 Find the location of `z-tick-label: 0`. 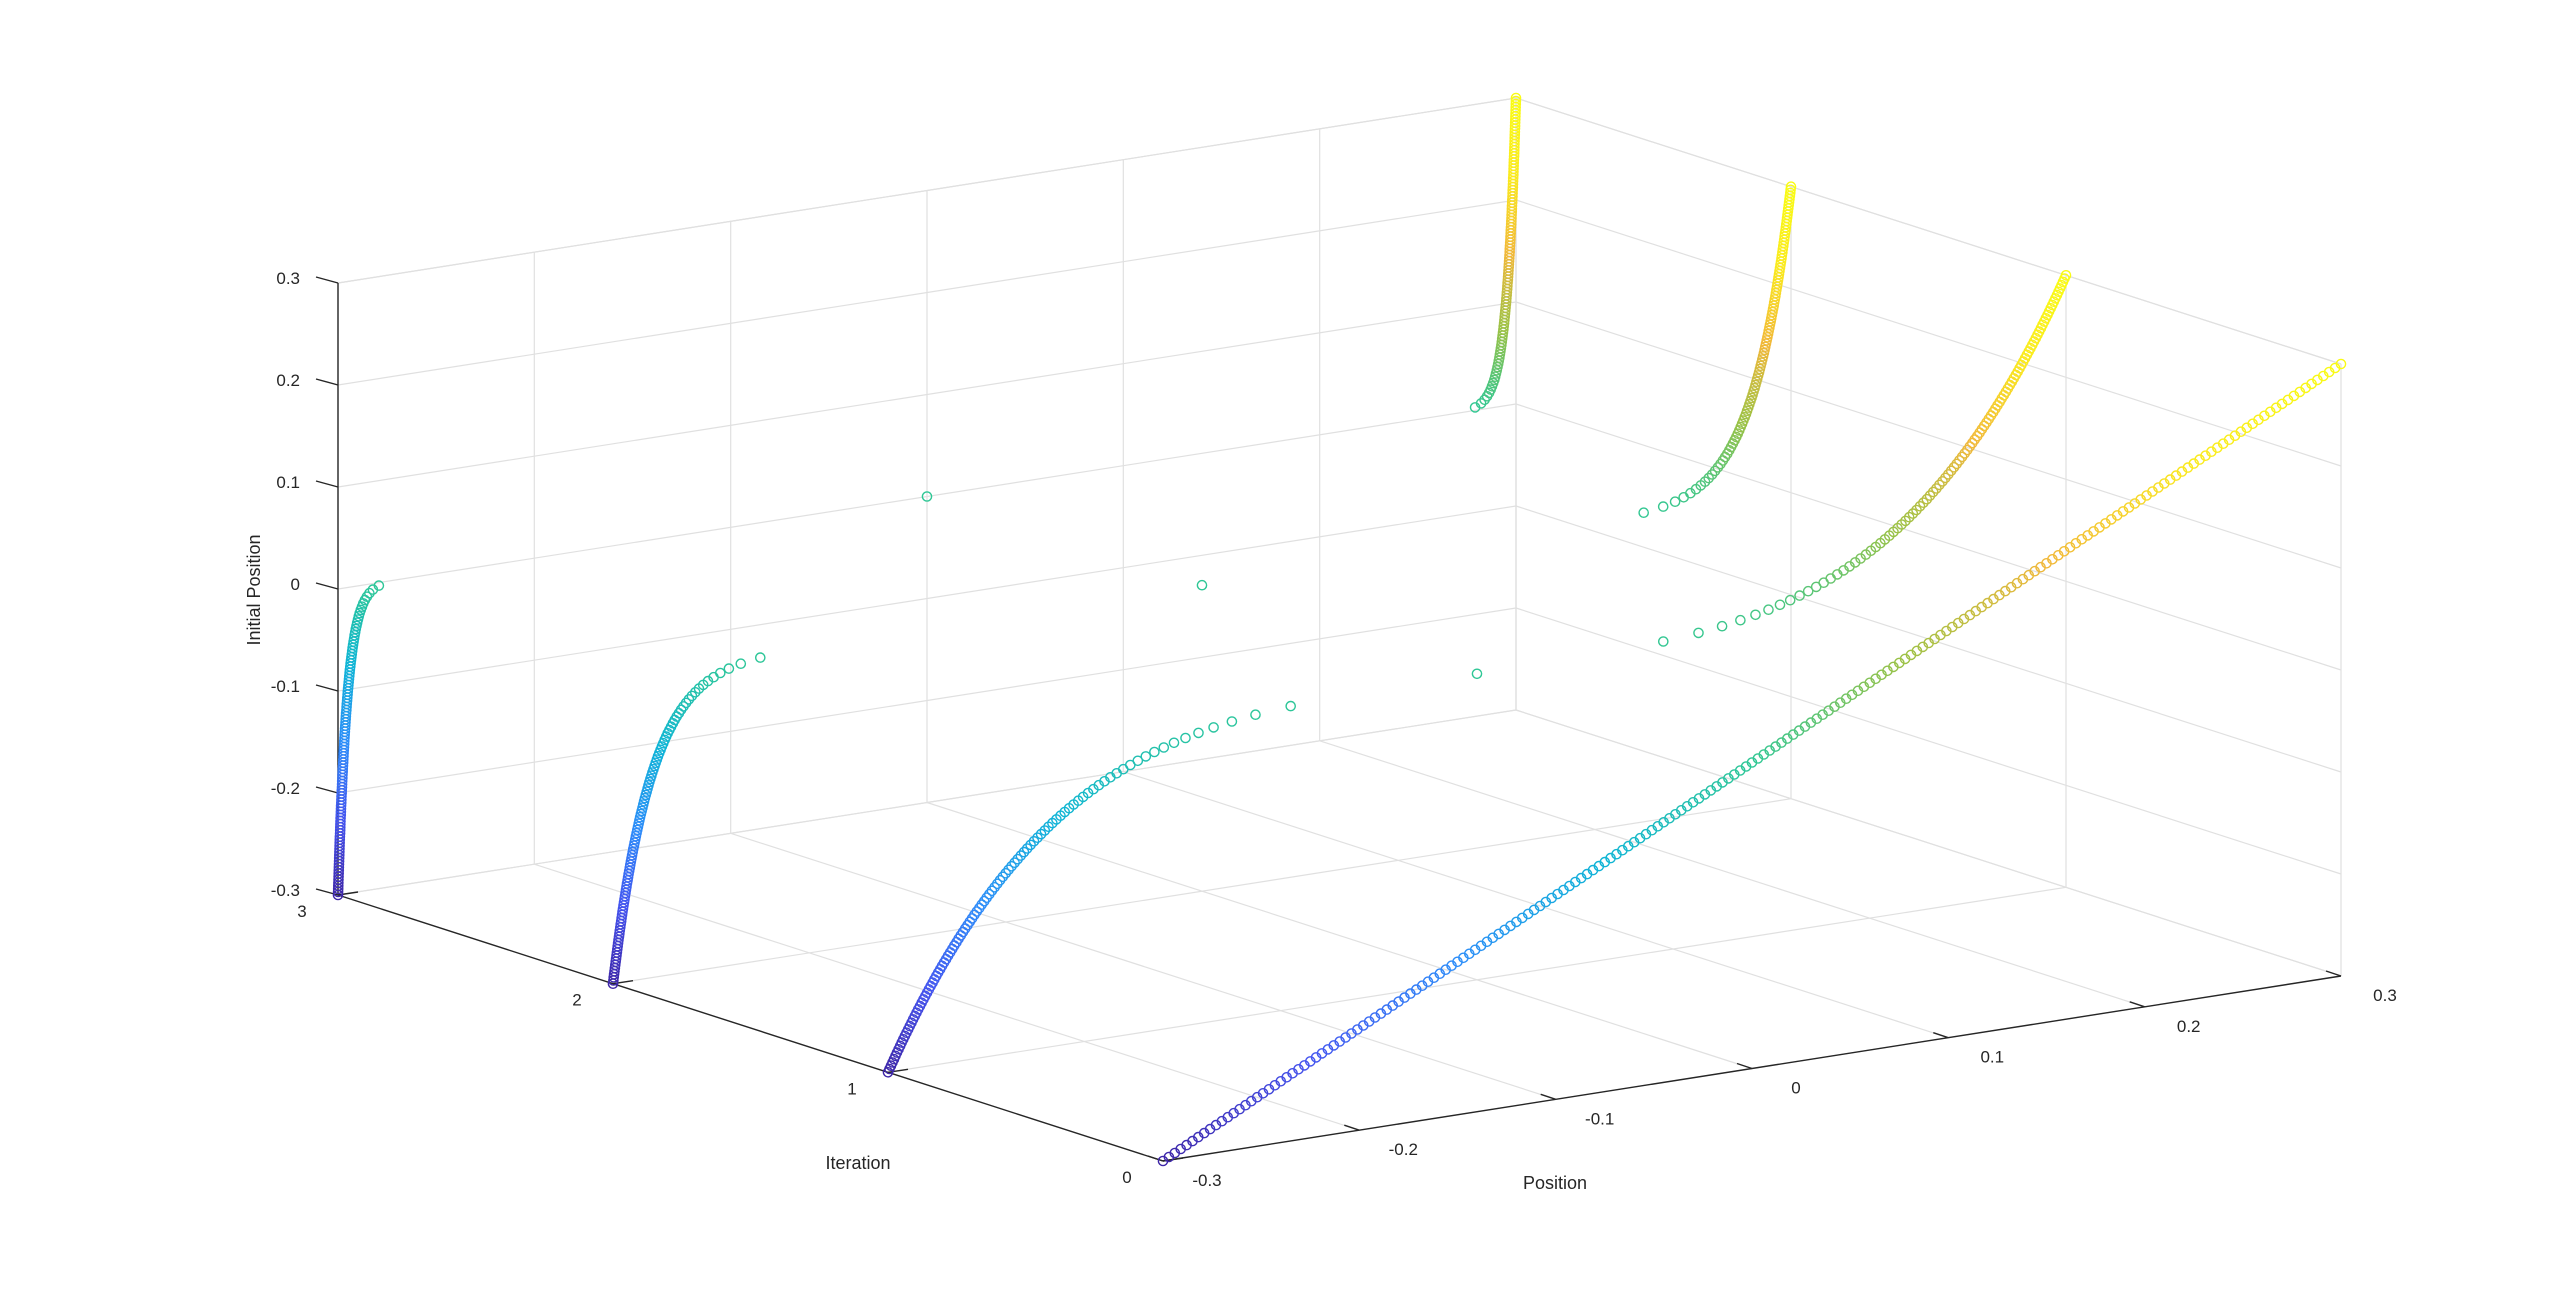

z-tick-label: 0 is located at coordinates (295, 584).